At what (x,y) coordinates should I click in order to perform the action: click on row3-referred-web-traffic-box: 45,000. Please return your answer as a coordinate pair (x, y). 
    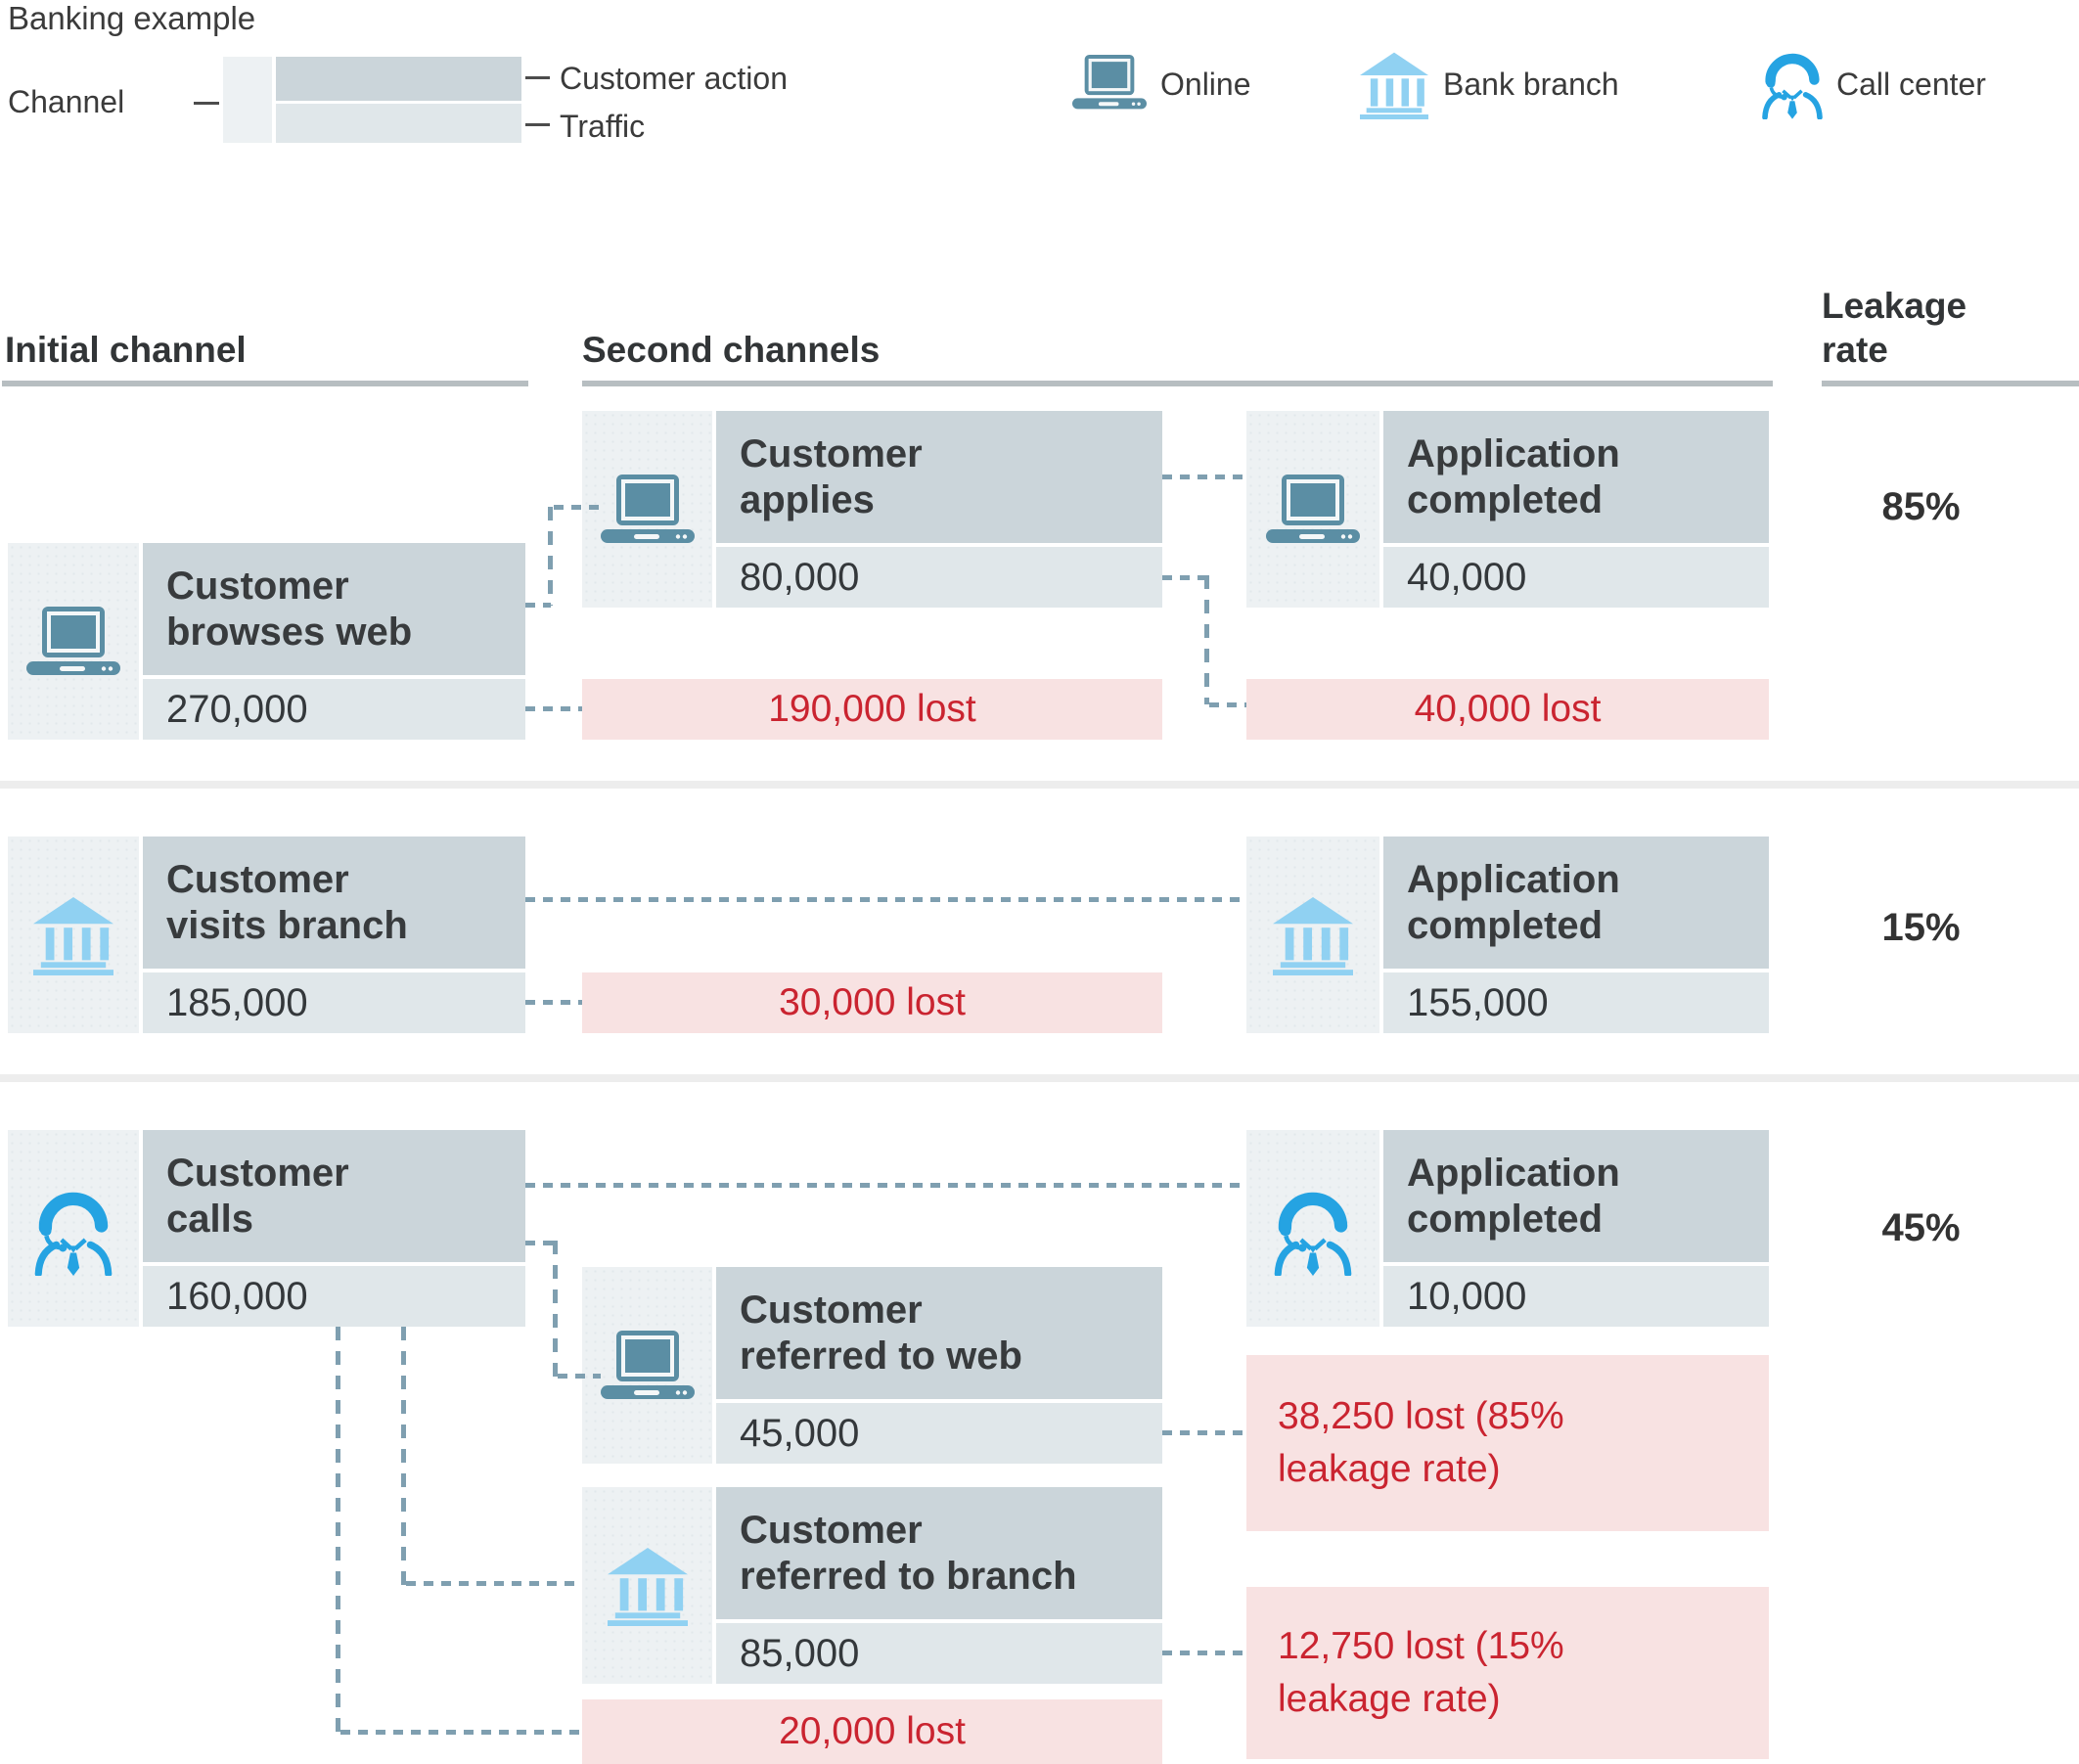
    Looking at the image, I should click on (939, 1434).